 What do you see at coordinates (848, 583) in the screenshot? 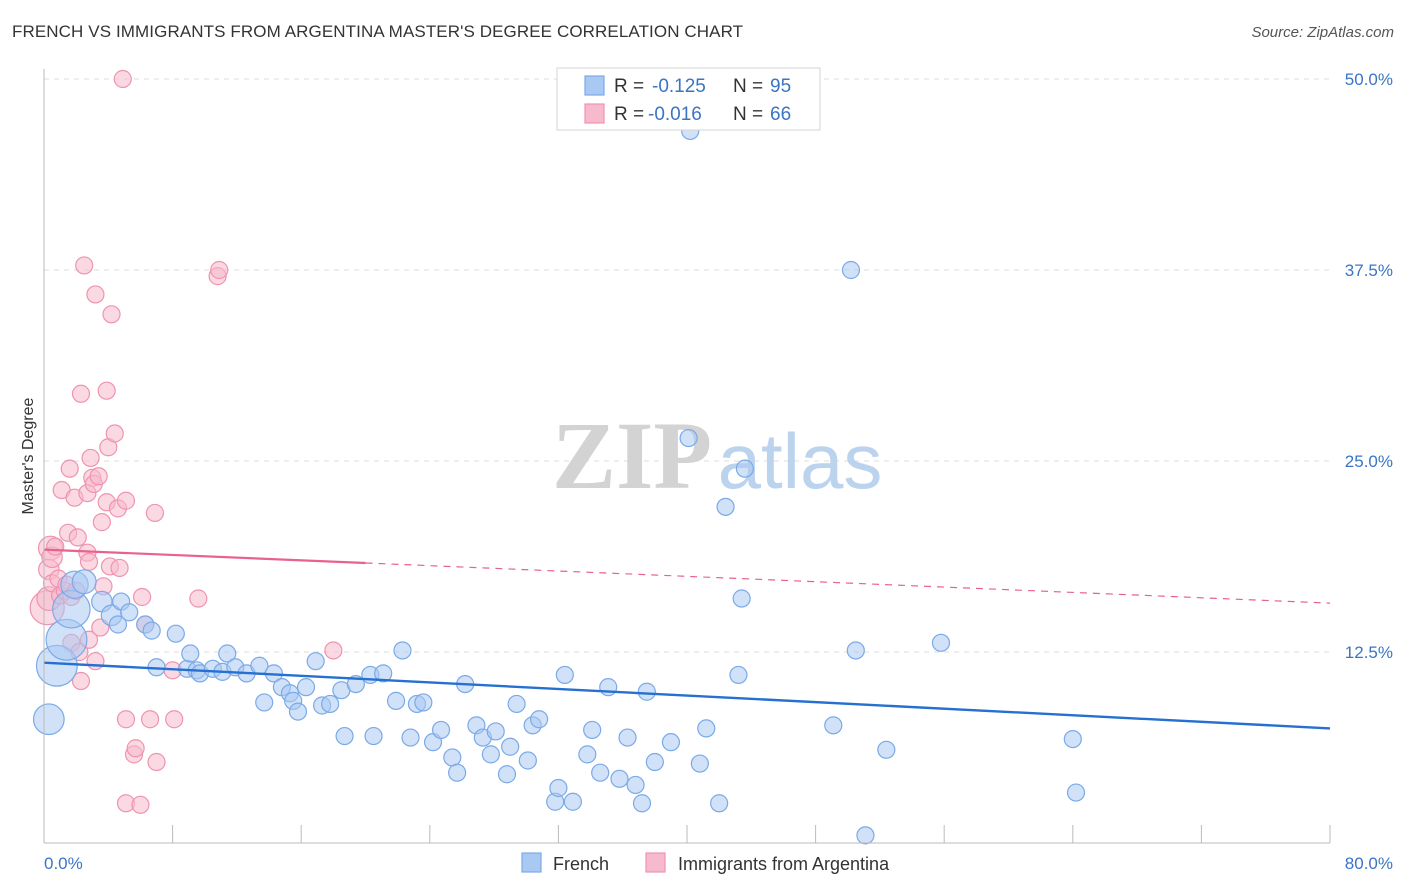
I see `argentina-trend-line-extension` at bounding box center [848, 583].